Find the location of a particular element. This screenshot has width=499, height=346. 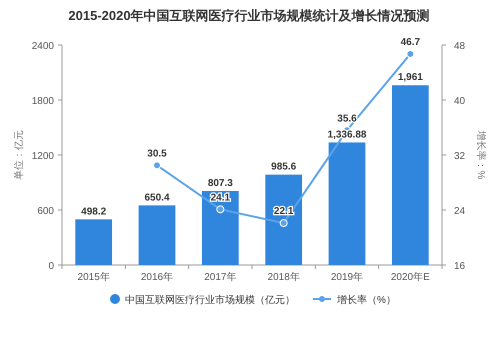

y-axis-title: 单位：亿元 is located at coordinates (19, 155).